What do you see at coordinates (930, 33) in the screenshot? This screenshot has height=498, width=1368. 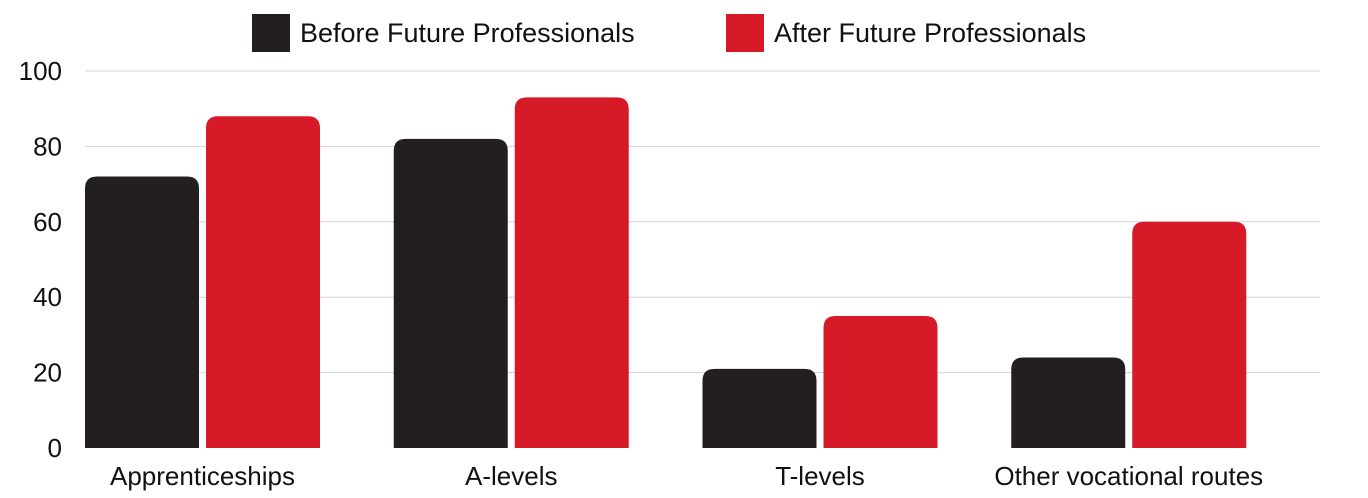 I see `legend-label-after: After Future Professionals` at bounding box center [930, 33].